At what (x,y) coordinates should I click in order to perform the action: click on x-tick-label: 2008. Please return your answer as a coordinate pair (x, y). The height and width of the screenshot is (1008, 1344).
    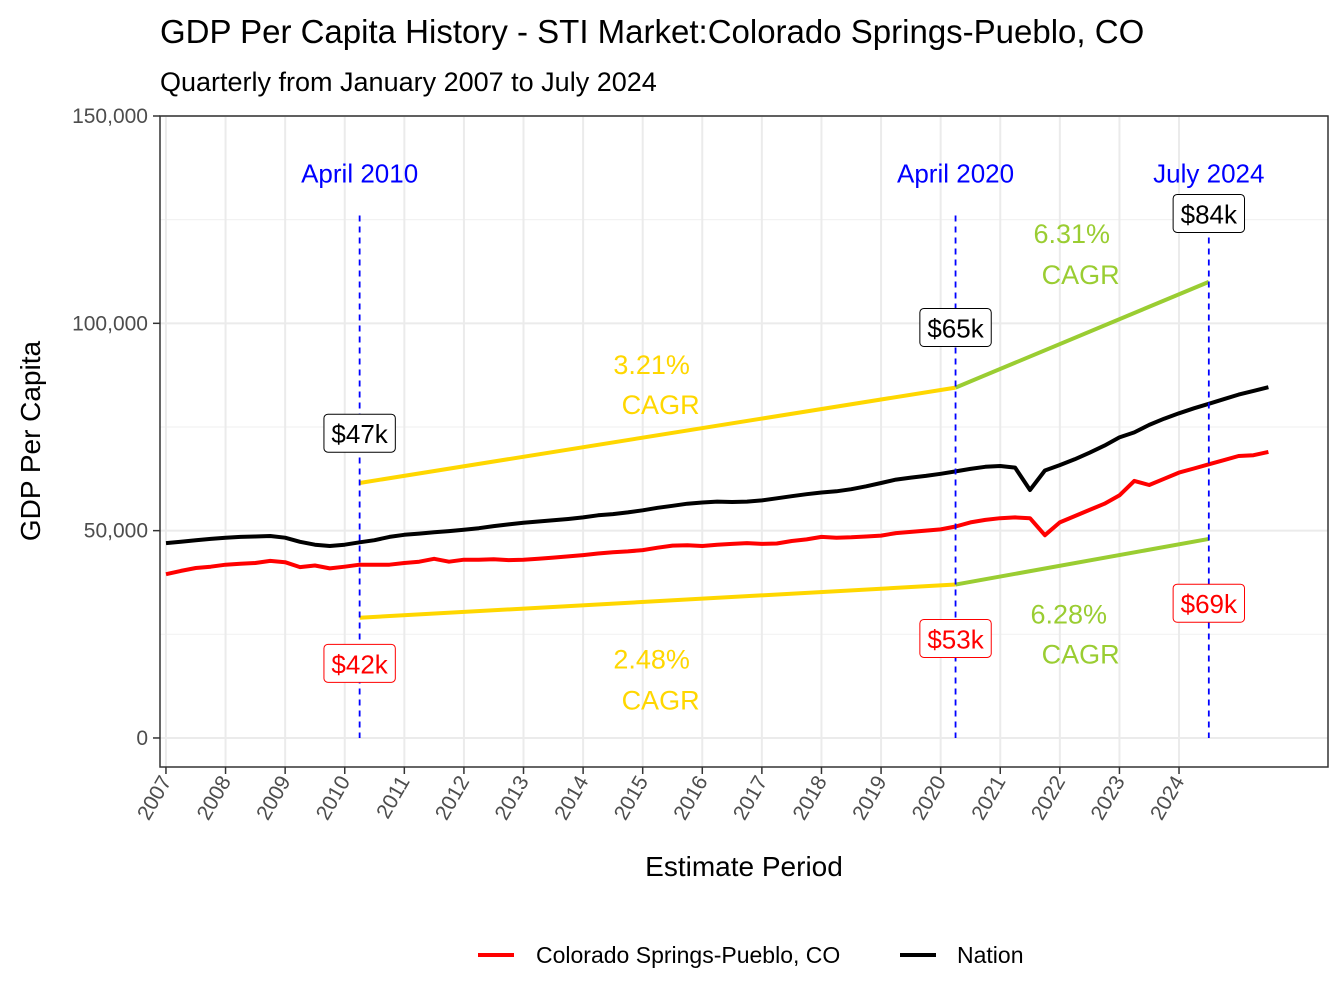
    Looking at the image, I should click on (214, 798).